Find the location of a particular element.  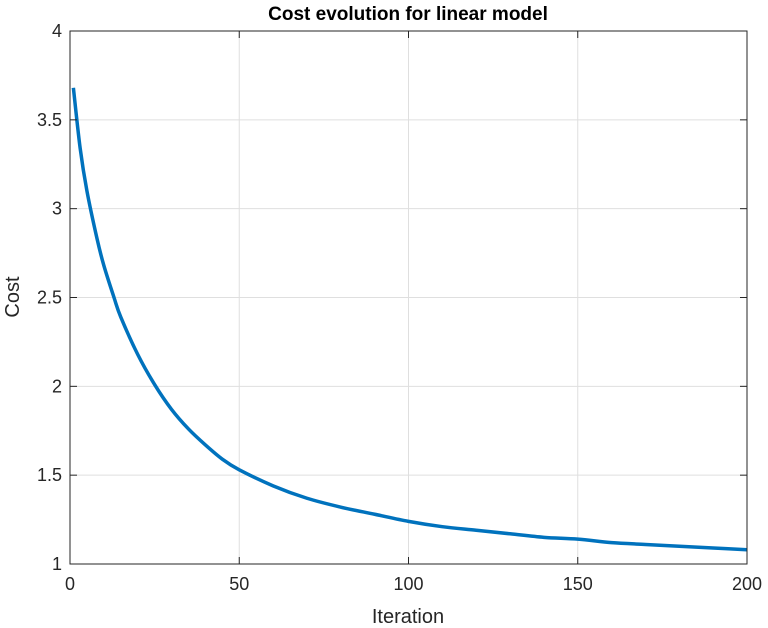

y-tick-label: 2 is located at coordinates (57, 386).